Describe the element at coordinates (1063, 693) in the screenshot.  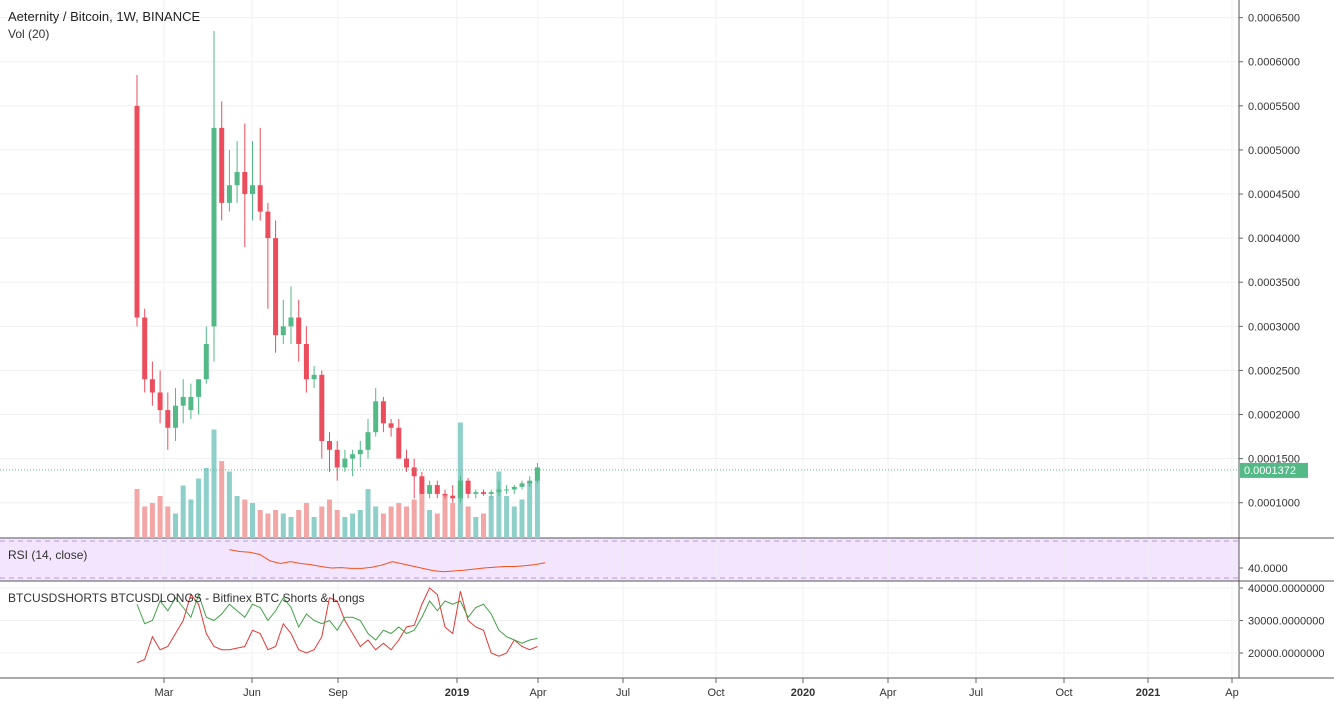
I see `x-tick-label: Oct` at that location.